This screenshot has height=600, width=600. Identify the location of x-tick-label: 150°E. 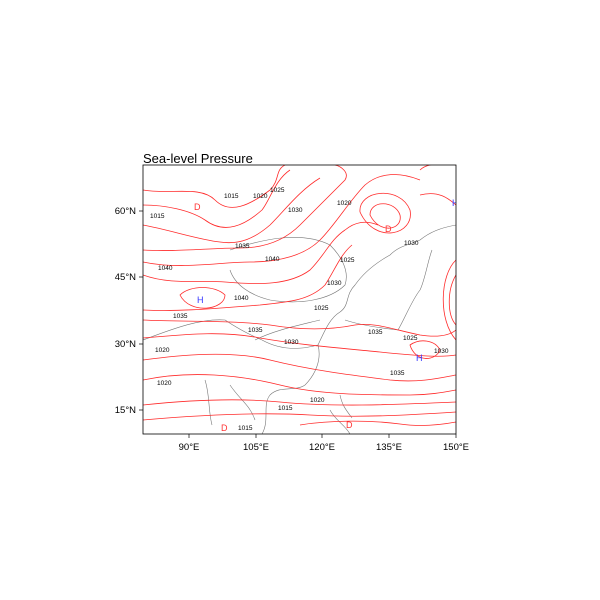
(456, 447).